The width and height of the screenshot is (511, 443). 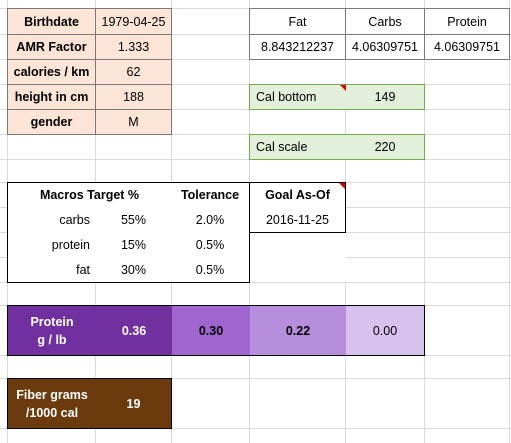 I want to click on calories-per-km-value: 62, so click(x=133, y=72).